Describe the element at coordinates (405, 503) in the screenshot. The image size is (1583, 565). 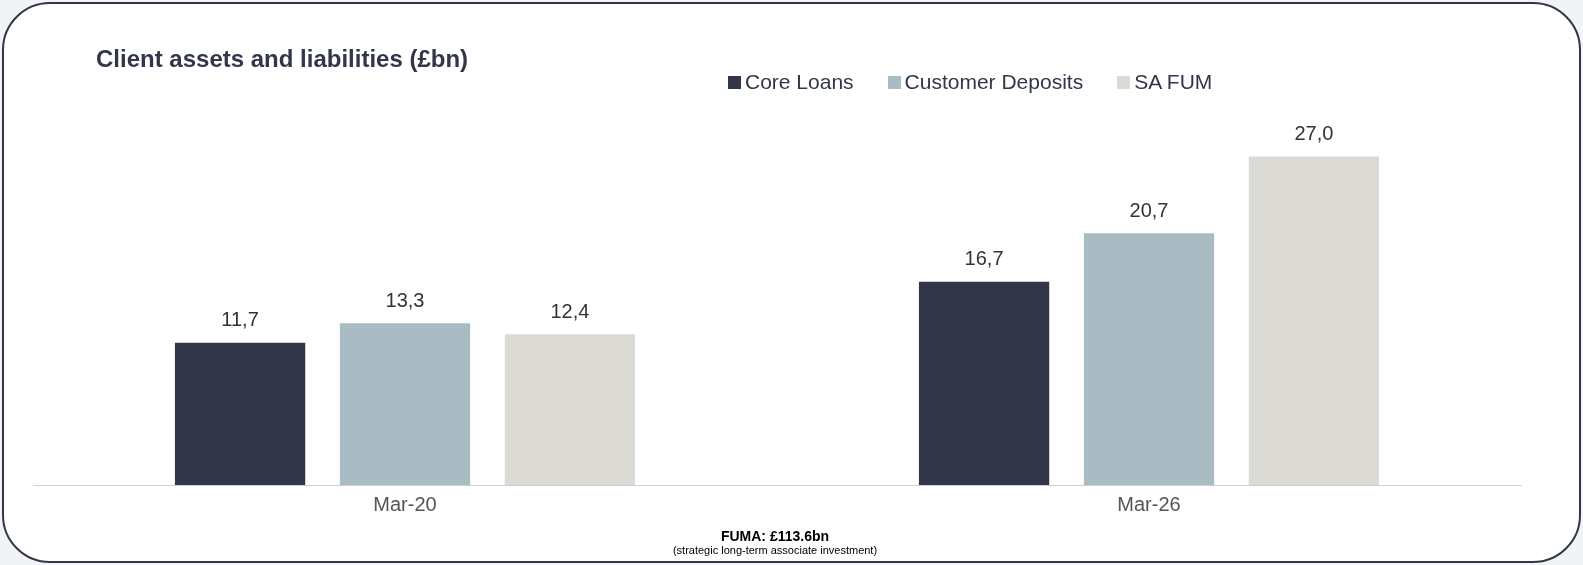
I see `x-tick-label: Mar-20` at that location.